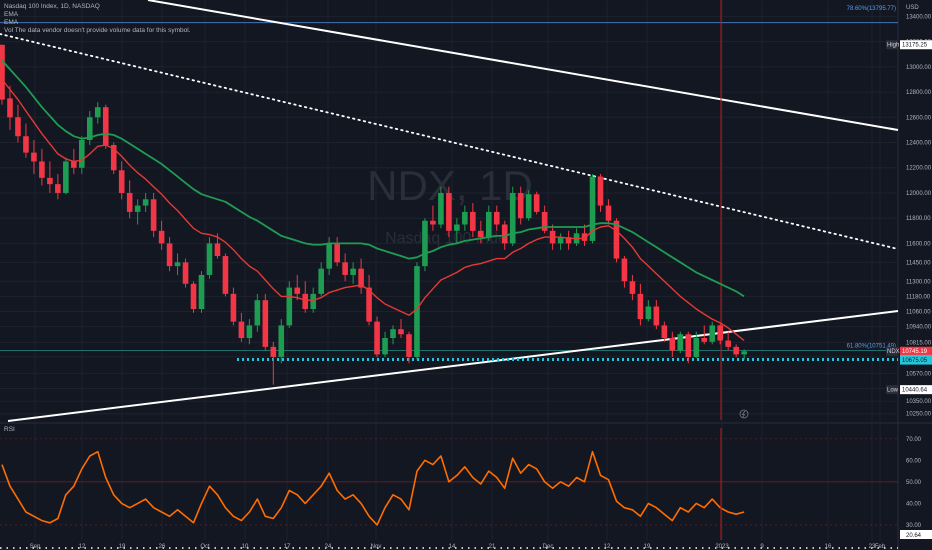 Image resolution: width=932 pixels, height=550 pixels. I want to click on time-tick-label: 12, so click(82, 547).